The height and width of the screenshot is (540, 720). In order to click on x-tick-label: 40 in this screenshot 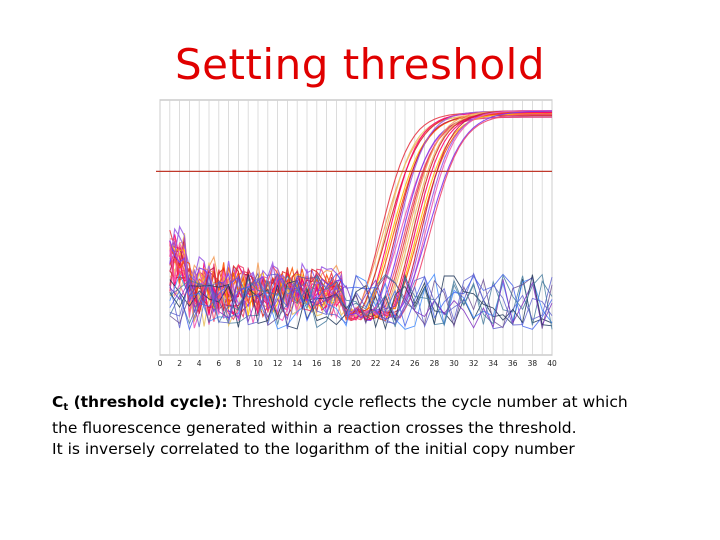, I will do `click(552, 363)`.